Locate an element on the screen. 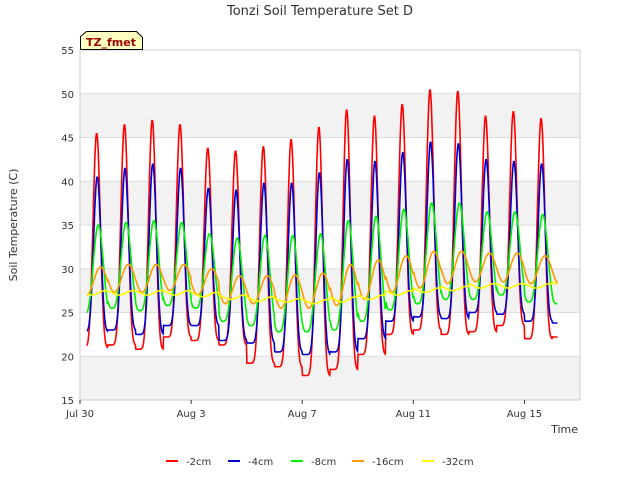 The height and width of the screenshot is (480, 640). x-tick-label: Aug 15 is located at coordinates (524, 414).